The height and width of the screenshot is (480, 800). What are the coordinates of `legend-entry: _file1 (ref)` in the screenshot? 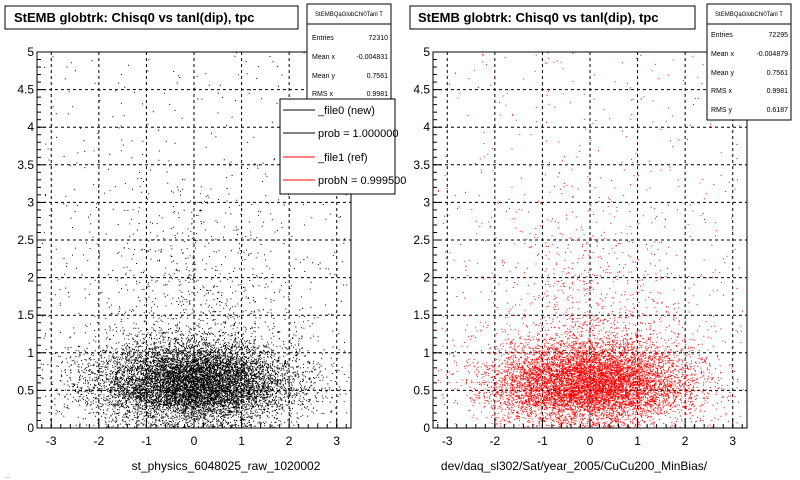 It's located at (342, 158).